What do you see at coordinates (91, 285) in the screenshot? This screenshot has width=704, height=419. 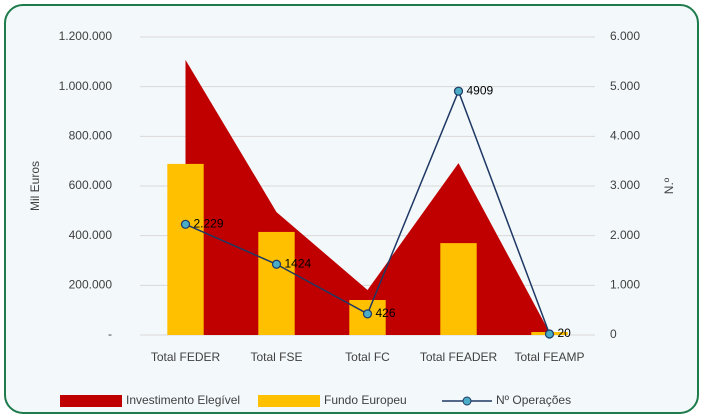 I see `y-tick-label: 200.000` at bounding box center [91, 285].